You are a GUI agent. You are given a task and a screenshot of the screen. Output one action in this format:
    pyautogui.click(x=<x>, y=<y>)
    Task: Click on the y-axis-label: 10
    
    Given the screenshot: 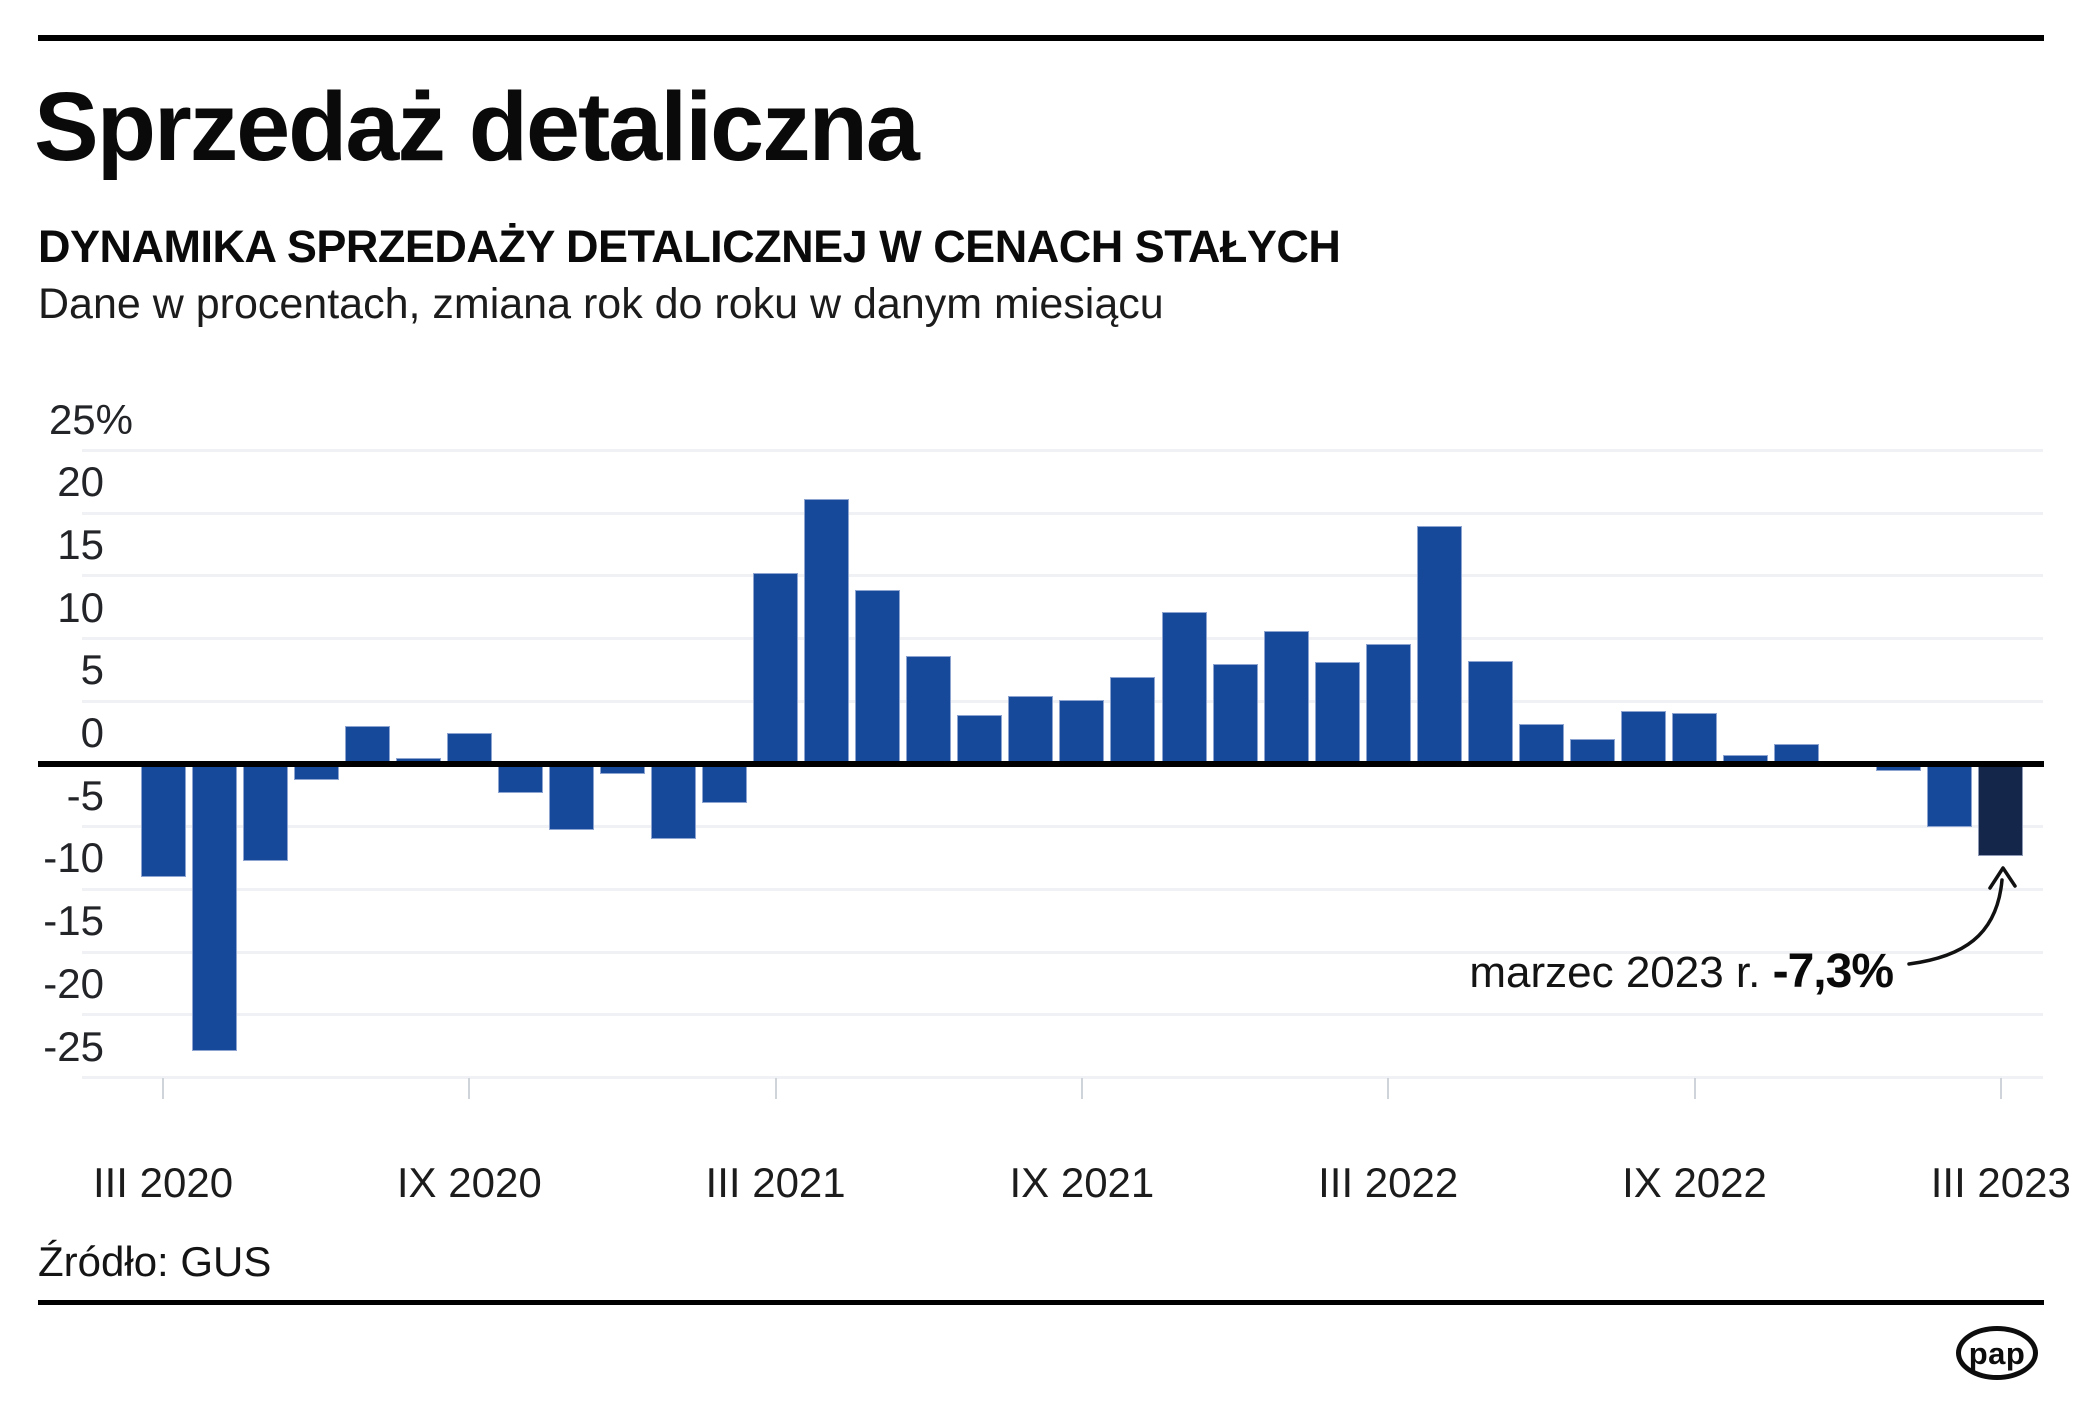 What is the action you would take?
    pyautogui.click(x=80, y=607)
    